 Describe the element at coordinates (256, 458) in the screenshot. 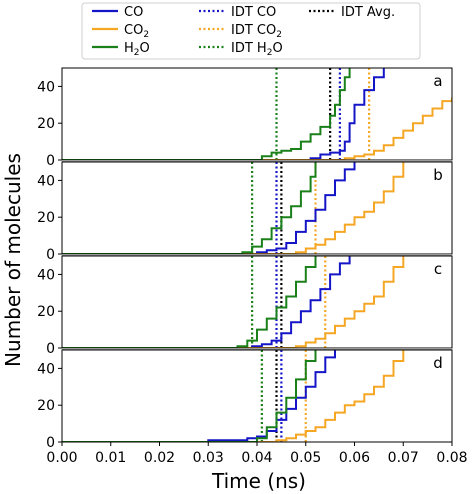

I see `x-tick-label: 0.04` at that location.